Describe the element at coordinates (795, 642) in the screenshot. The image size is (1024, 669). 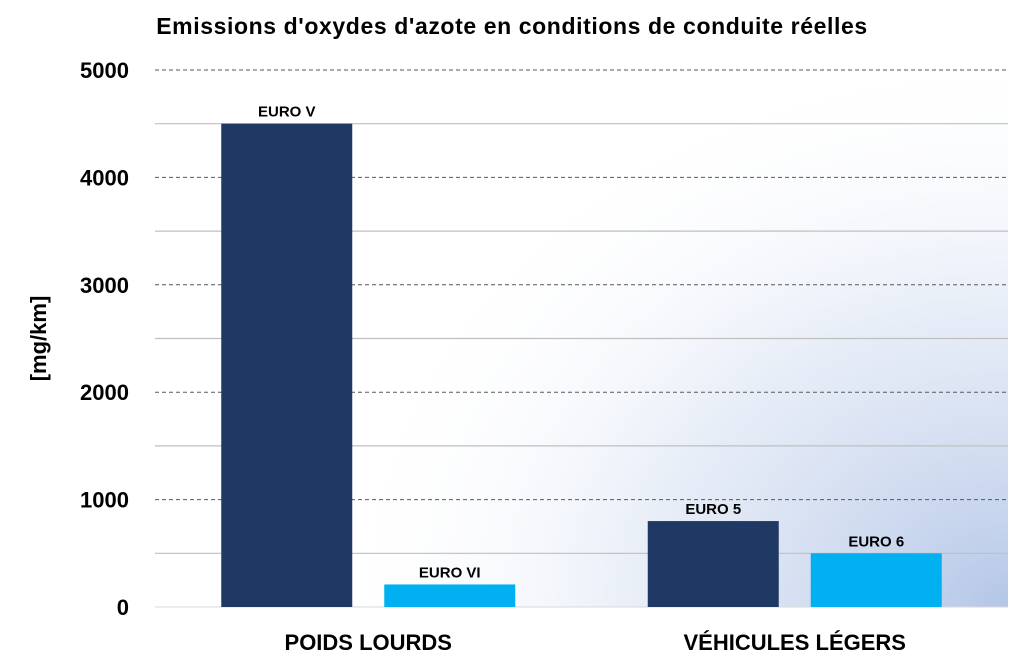
I see `x-category-label: VÉHICULES LÉGERS` at that location.